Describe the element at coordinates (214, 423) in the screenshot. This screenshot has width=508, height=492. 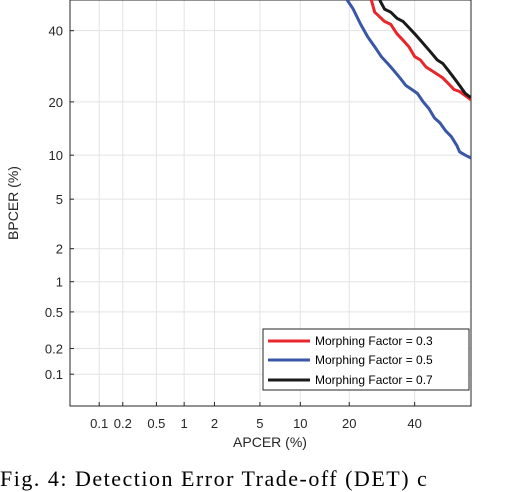
I see `x-tick-label: 2` at that location.